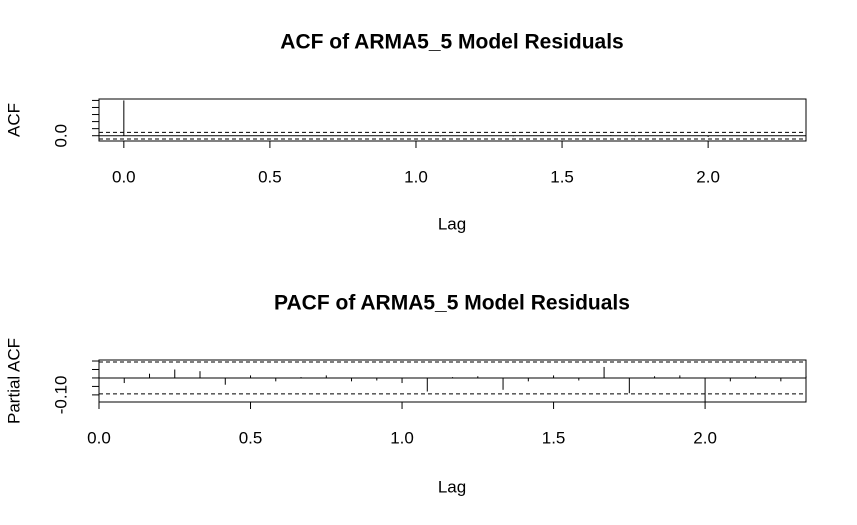 The width and height of the screenshot is (857, 525). What do you see at coordinates (13, 120) in the screenshot?
I see `y-axis-label: ACF` at bounding box center [13, 120].